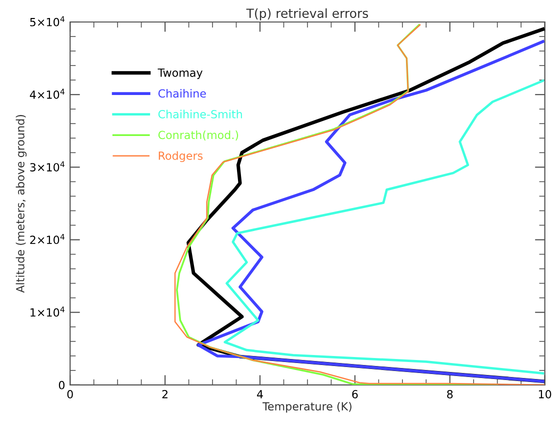  I want to click on x-tick-label: 4, so click(260, 394).